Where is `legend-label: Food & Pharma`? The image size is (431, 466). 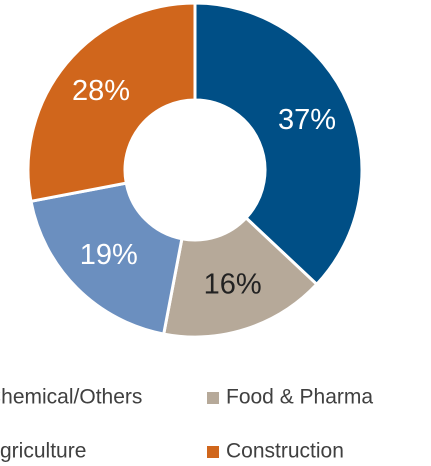
legend-label: Food & Pharma is located at coordinates (299, 397).